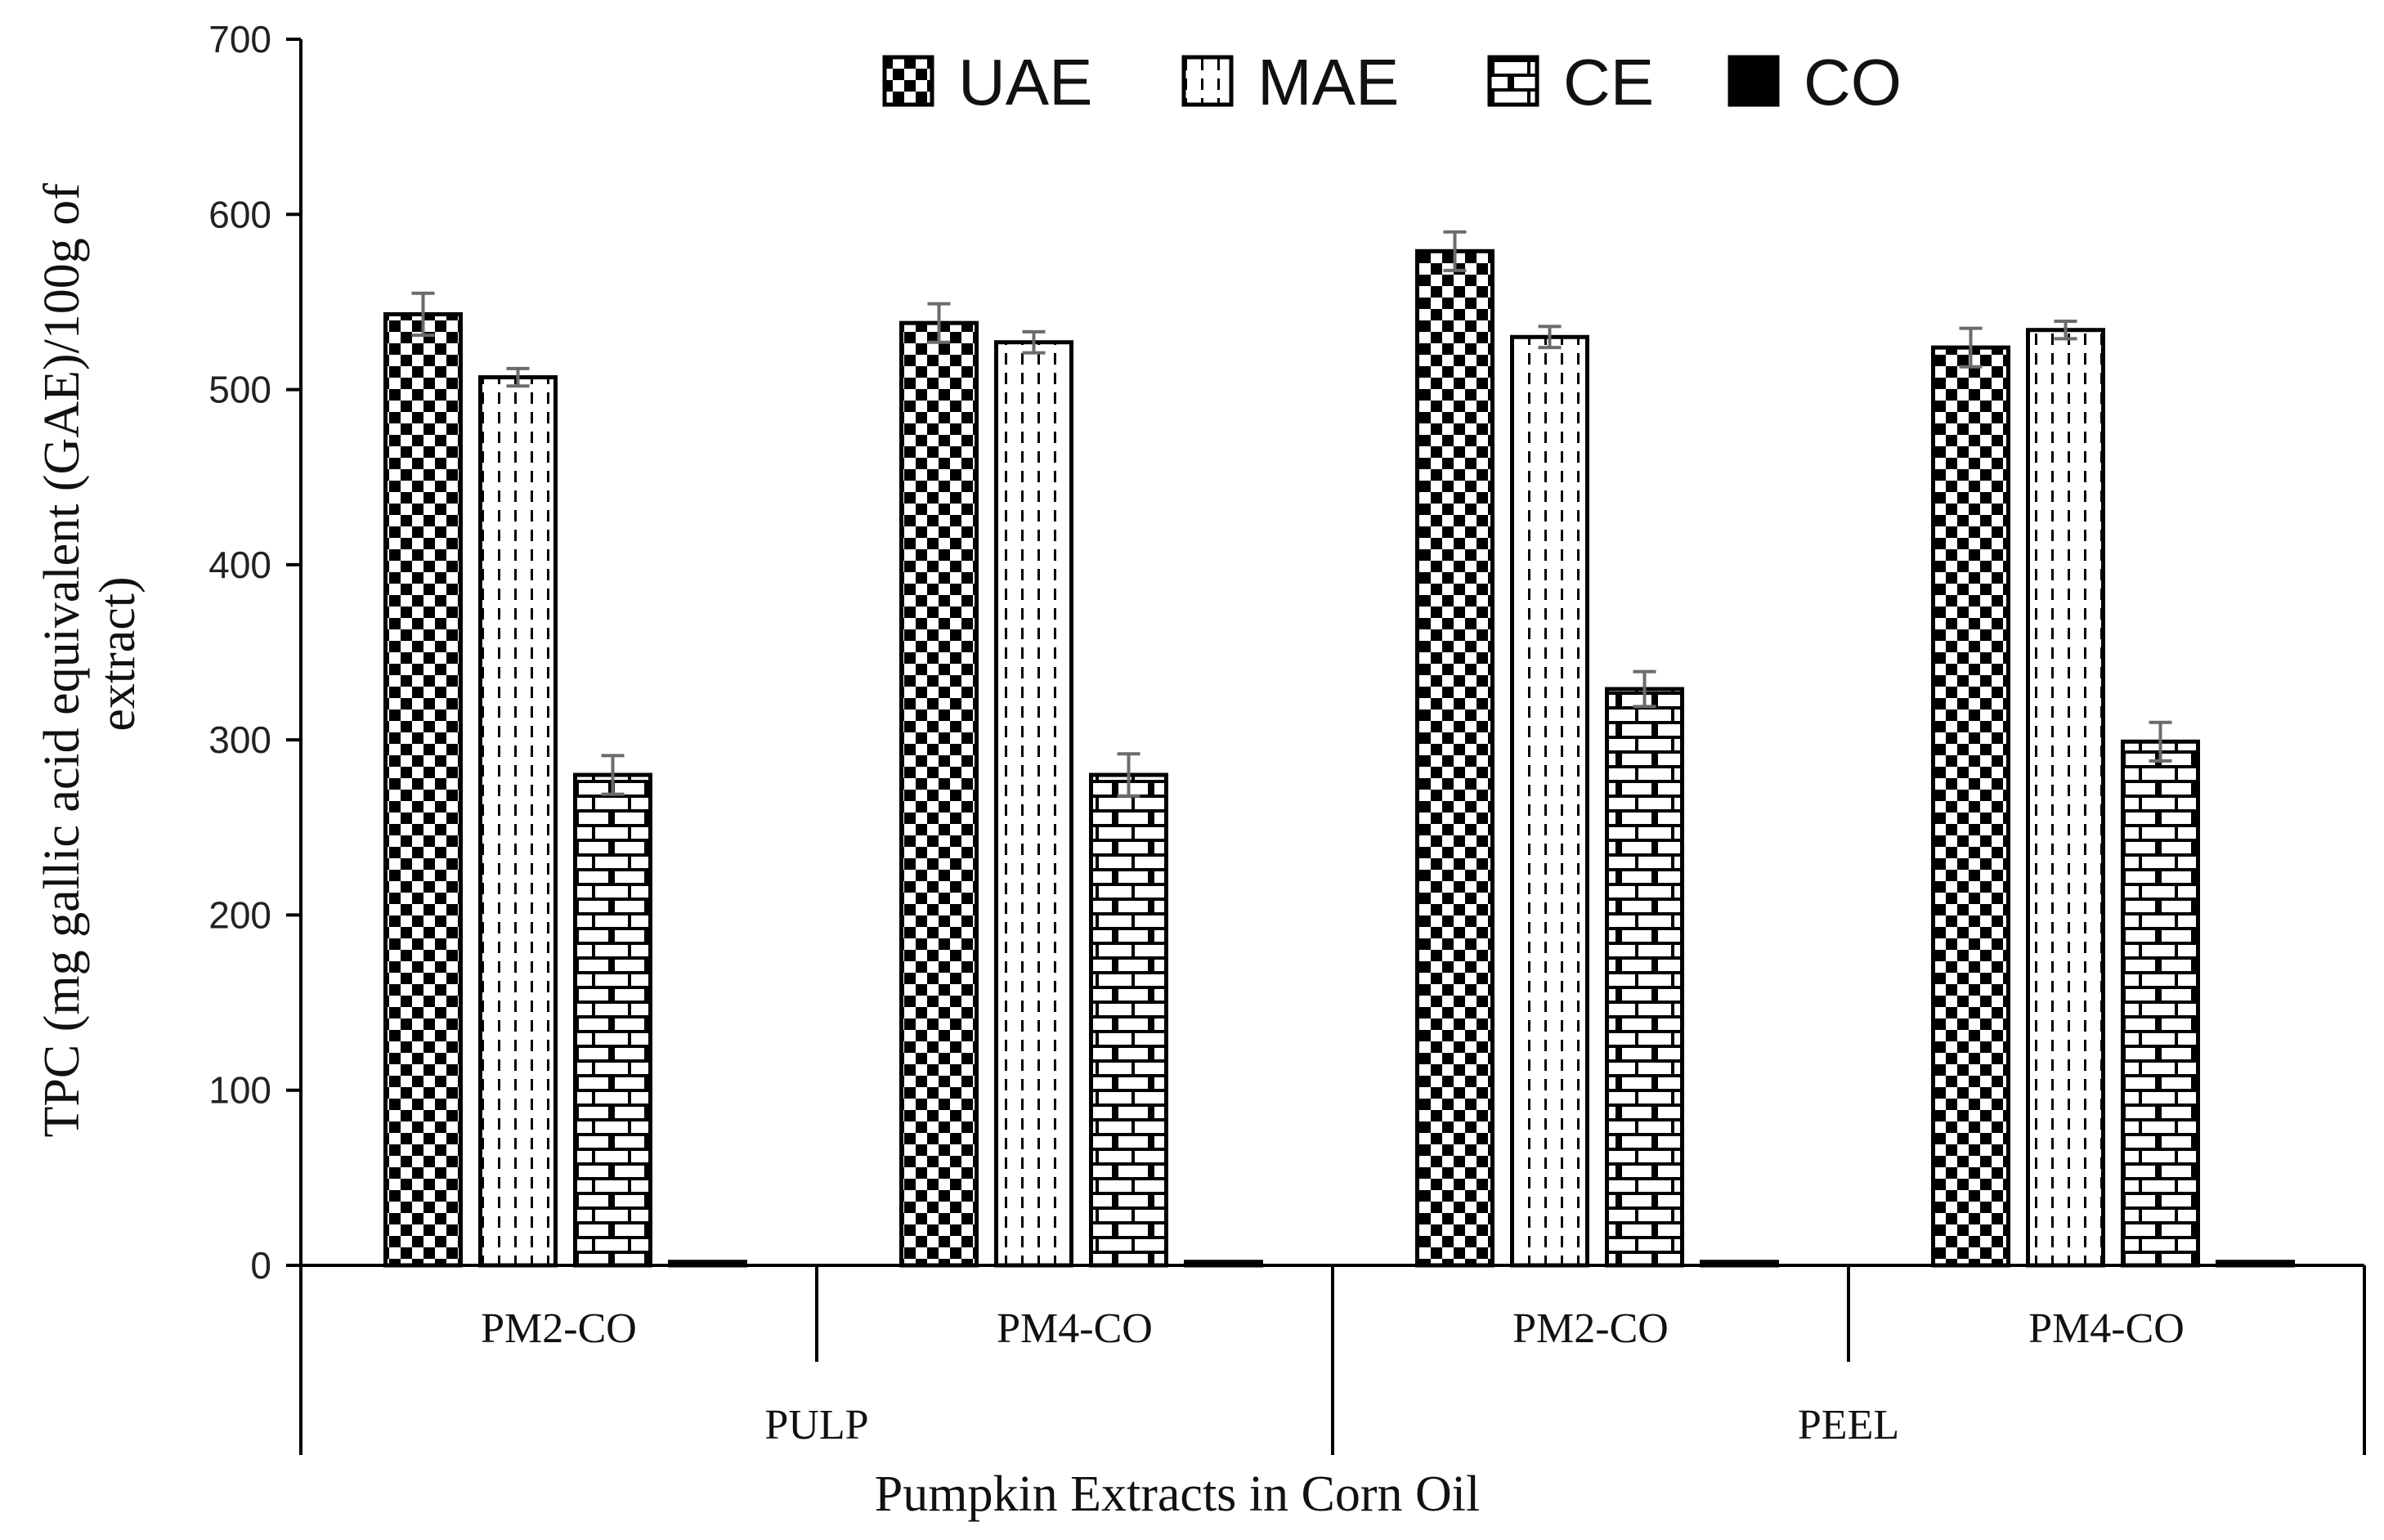 The height and width of the screenshot is (1540, 2384). What do you see at coordinates (1754, 81) in the screenshot?
I see `legend-swatch-co` at bounding box center [1754, 81].